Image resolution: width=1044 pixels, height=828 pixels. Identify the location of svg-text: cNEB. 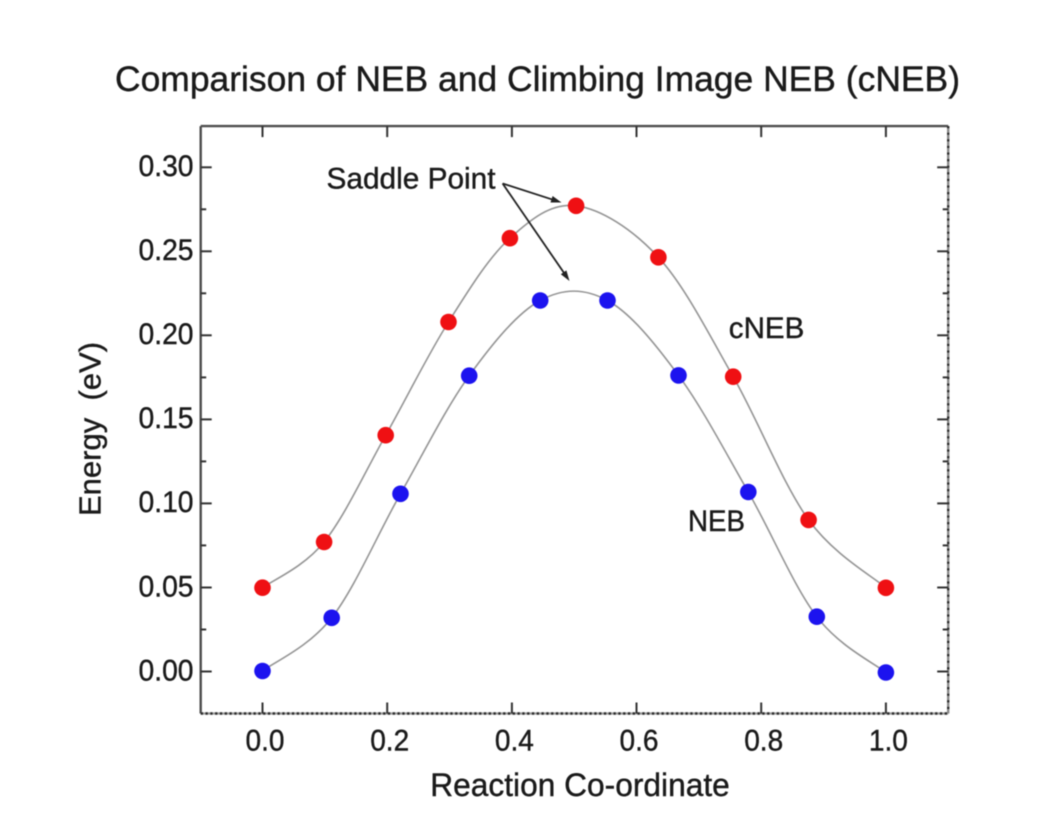
(767, 328).